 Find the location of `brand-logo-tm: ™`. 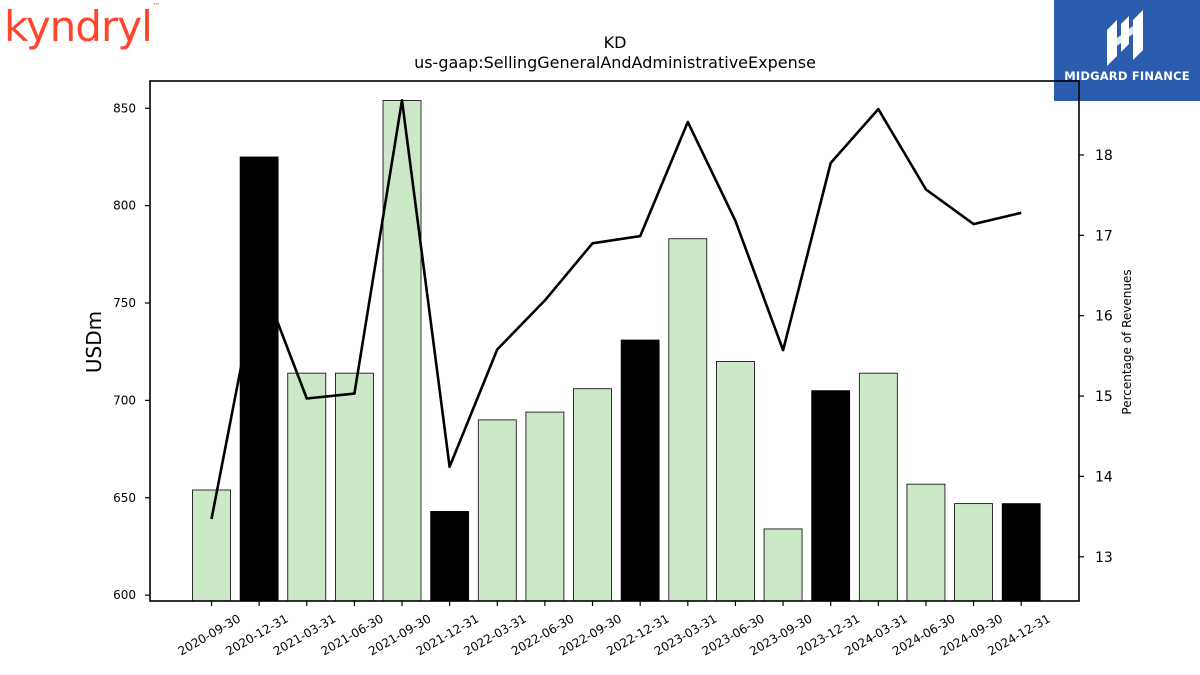

brand-logo-tm: ™ is located at coordinates (156, 6).